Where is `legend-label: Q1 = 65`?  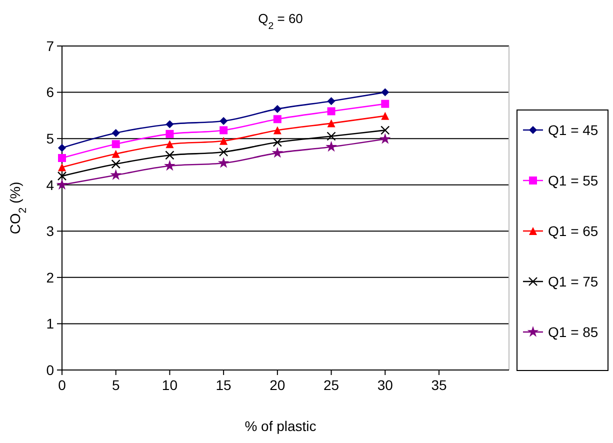 legend-label: Q1 = 65 is located at coordinates (573, 230).